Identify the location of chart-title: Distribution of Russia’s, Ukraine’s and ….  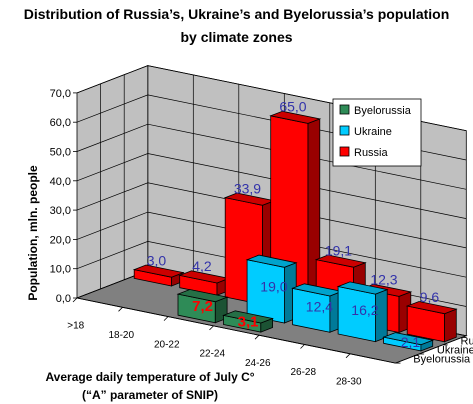
(236, 14).